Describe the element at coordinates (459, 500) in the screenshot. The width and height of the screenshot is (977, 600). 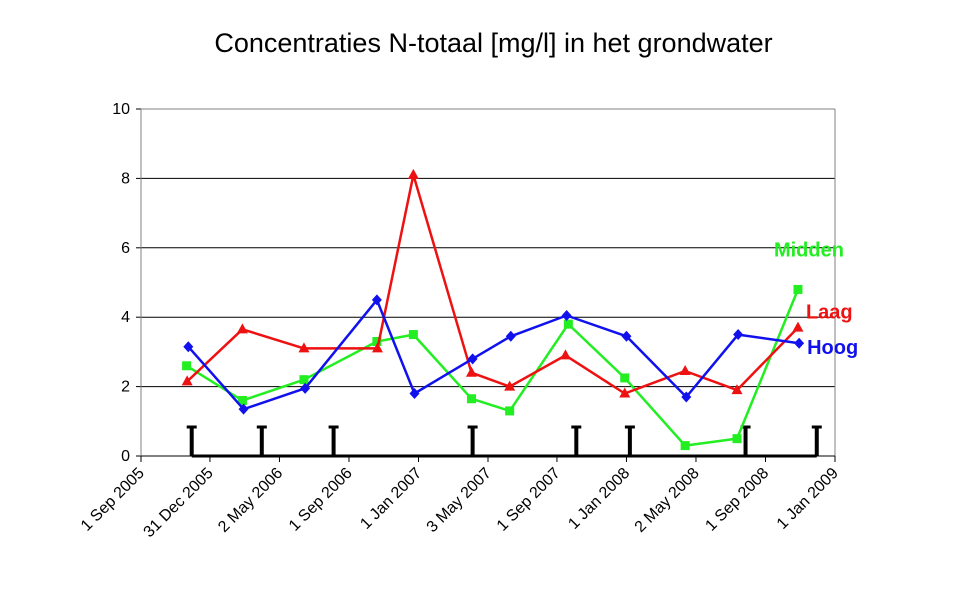
I see `x-tick-label: 3 May 2007` at that location.